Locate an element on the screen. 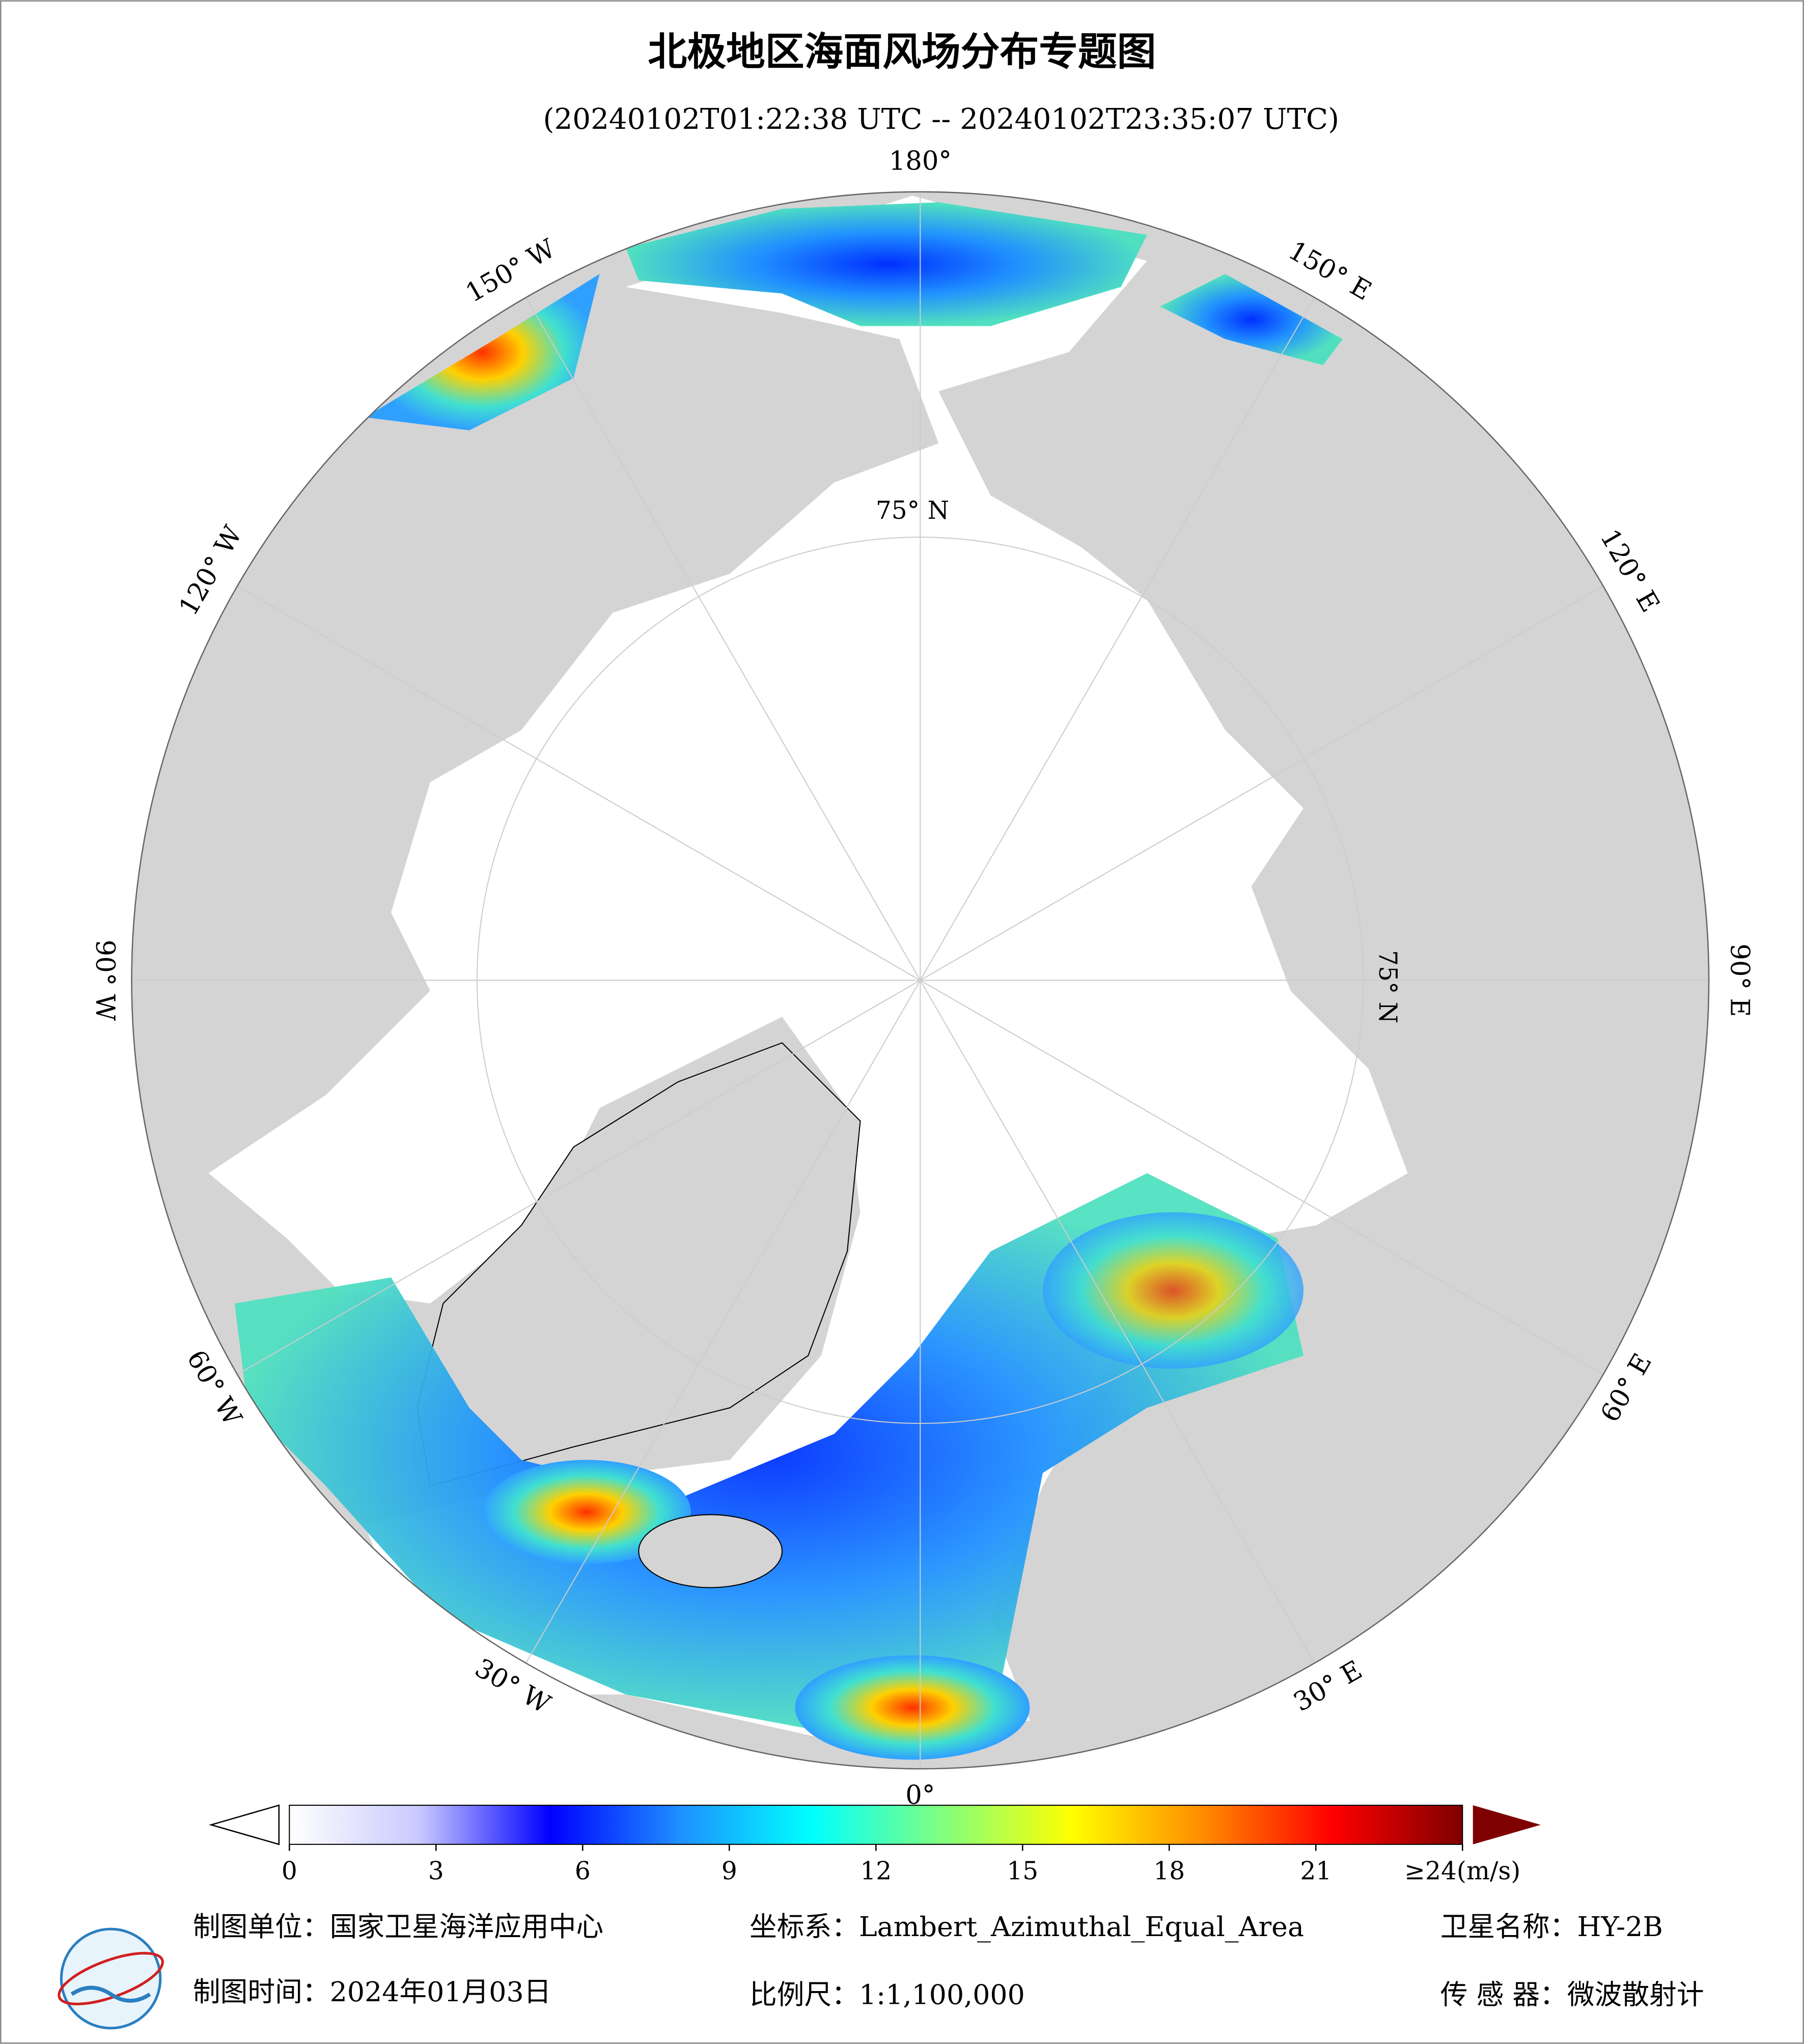  footer-unit: 制图单位：国家卫星海洋应用中心 is located at coordinates (398, 1927).